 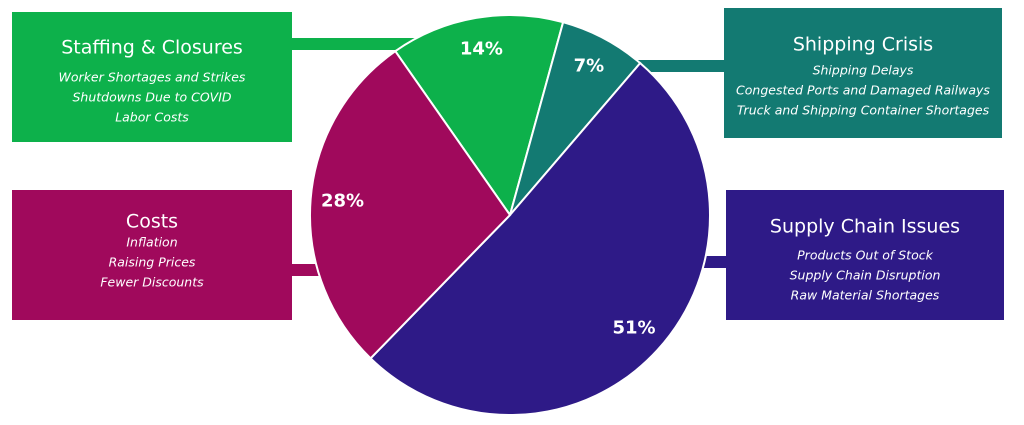 I want to click on callout-item: Shutdowns Due to COVID, so click(x=151, y=97).